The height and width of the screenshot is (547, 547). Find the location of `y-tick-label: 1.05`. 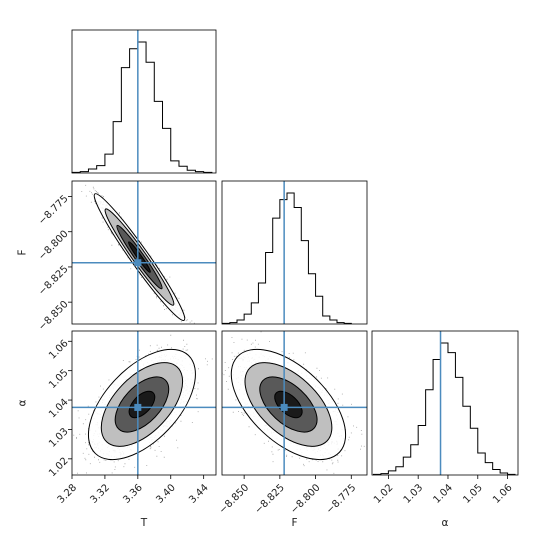

y-tick-label: 1.05 is located at coordinates (59, 379).